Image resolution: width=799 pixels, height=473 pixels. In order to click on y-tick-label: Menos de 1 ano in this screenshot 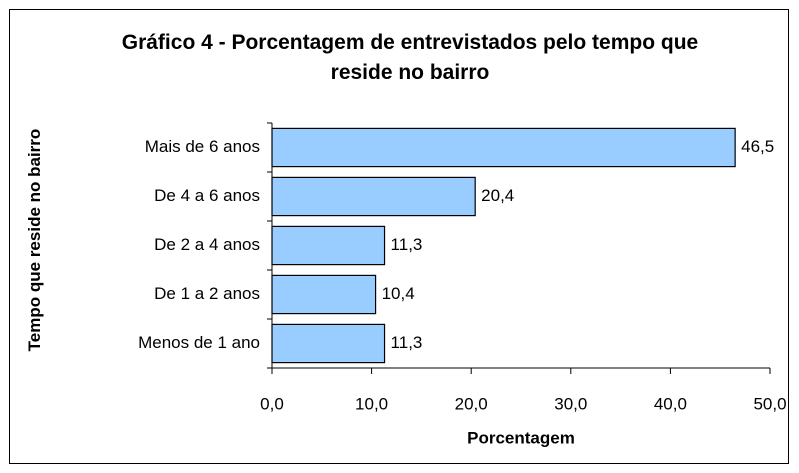, I will do `click(199, 342)`.